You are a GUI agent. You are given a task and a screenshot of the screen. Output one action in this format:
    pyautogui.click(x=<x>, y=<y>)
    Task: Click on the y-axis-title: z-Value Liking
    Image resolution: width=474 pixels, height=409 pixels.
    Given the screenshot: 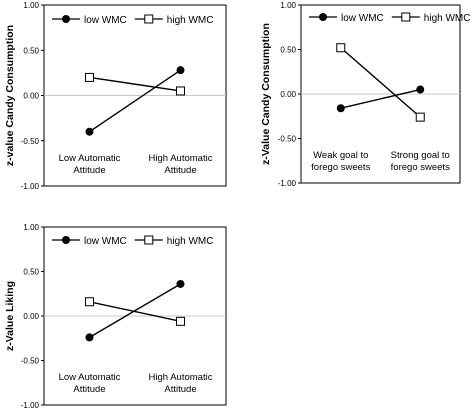 What is the action you would take?
    pyautogui.click(x=10, y=316)
    